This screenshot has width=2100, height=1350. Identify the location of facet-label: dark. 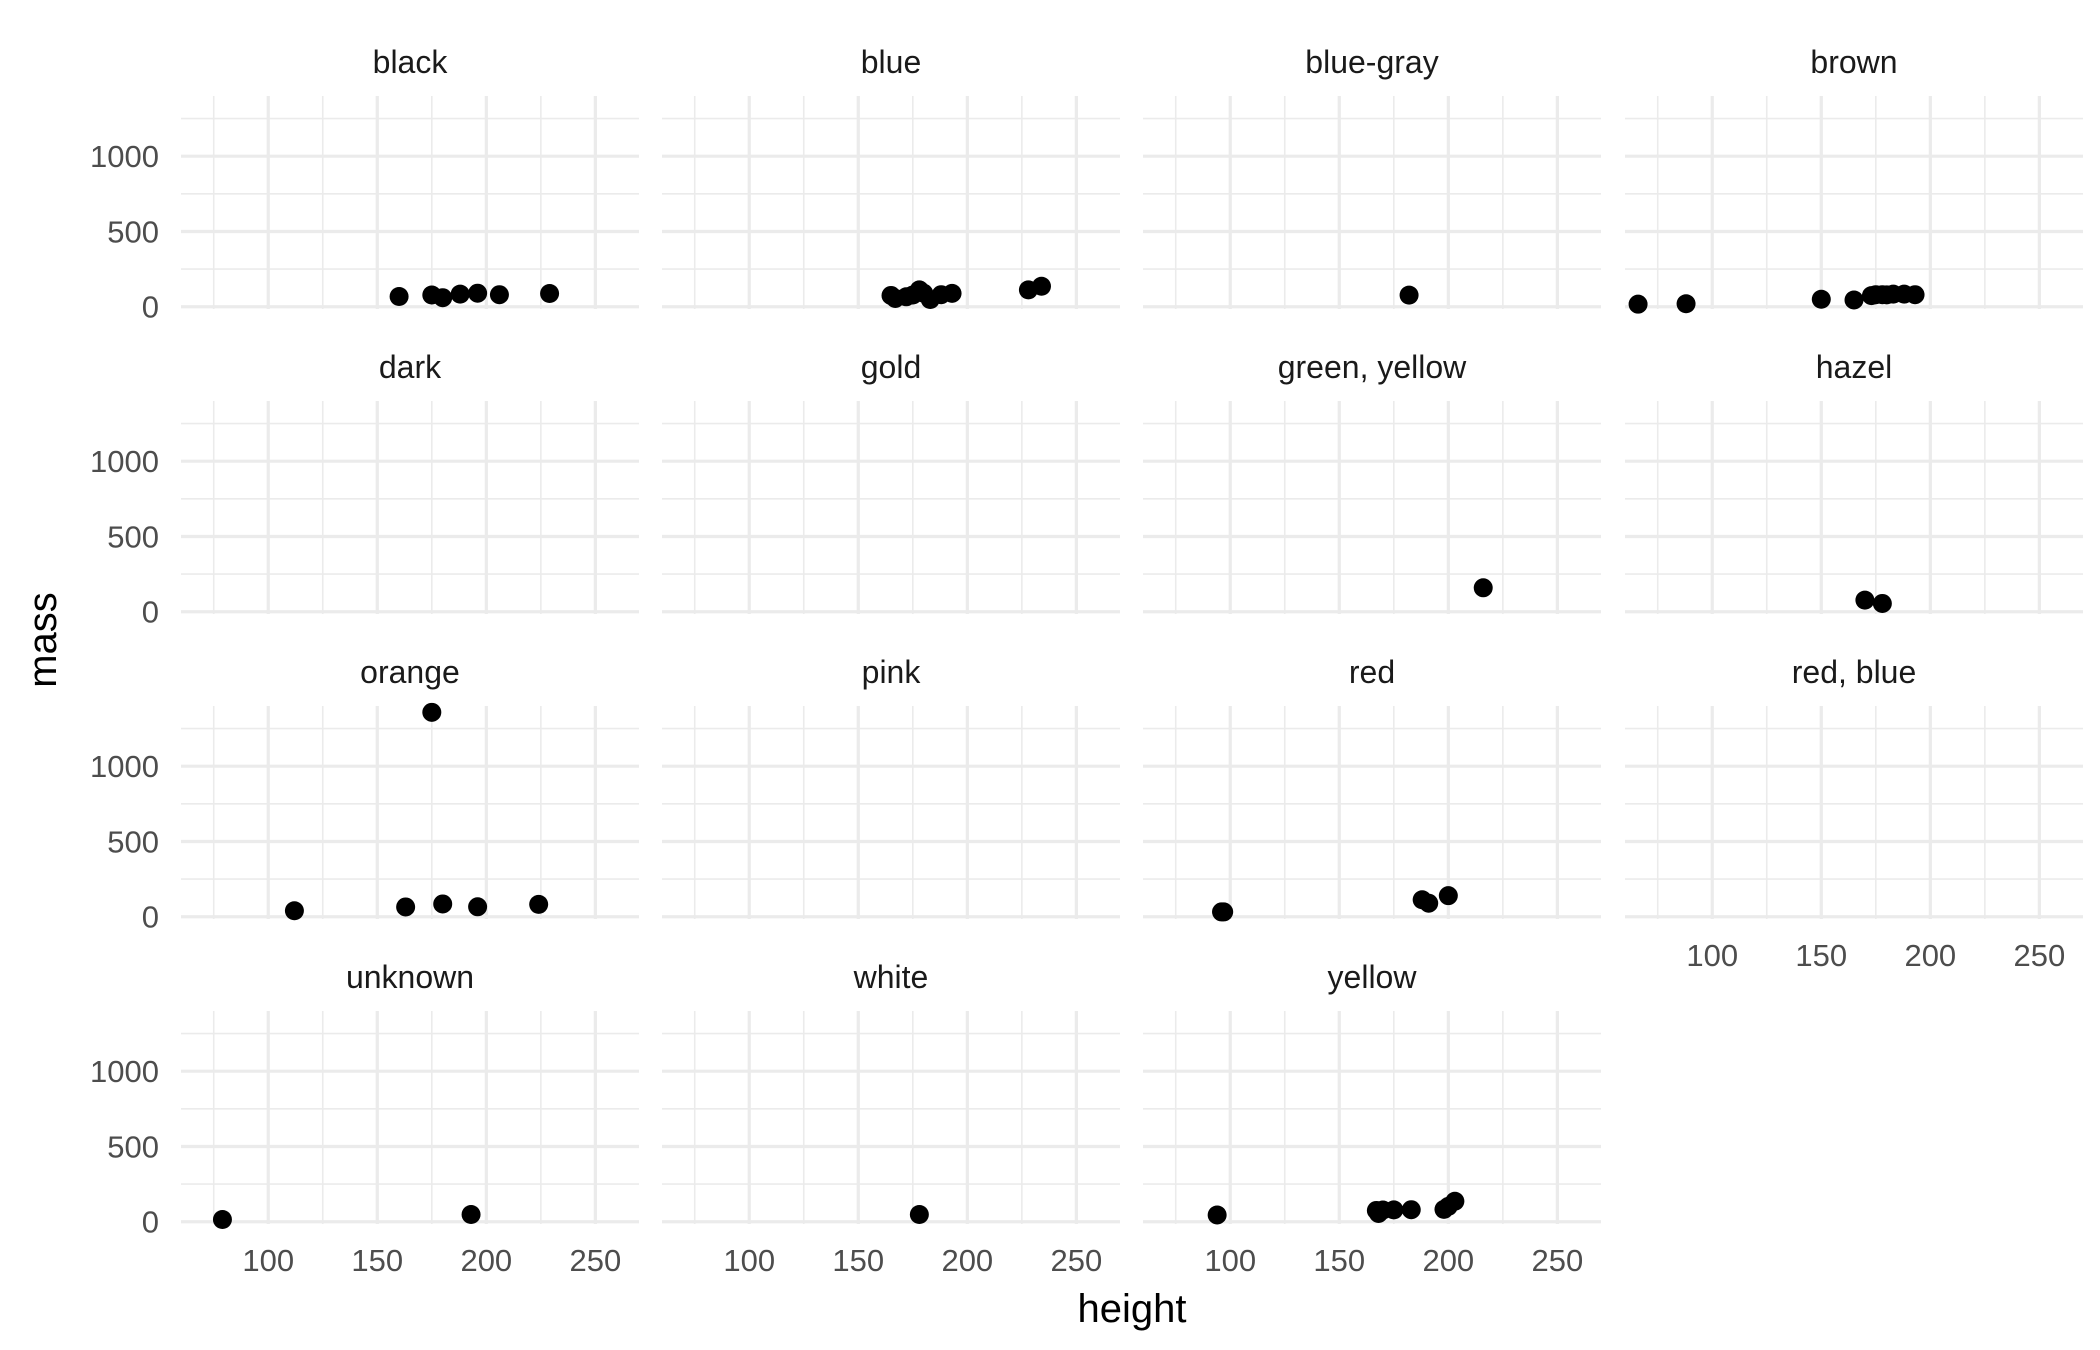
(410, 367).